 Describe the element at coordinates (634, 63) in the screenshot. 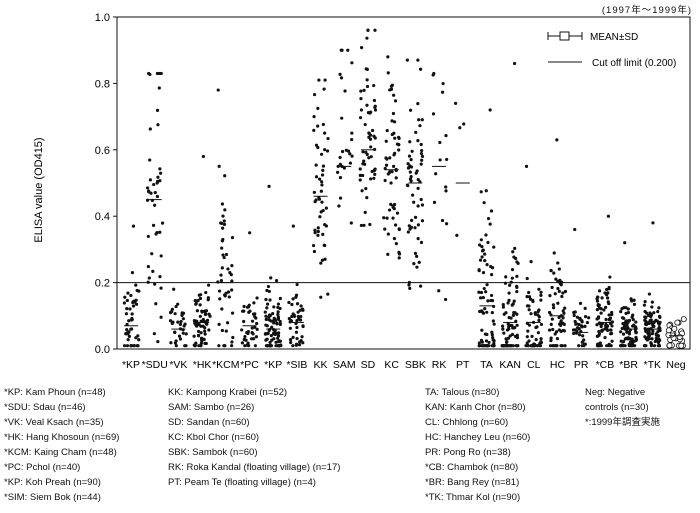

I see `legend-cutoff-label: Cut off limit (0.200)` at that location.